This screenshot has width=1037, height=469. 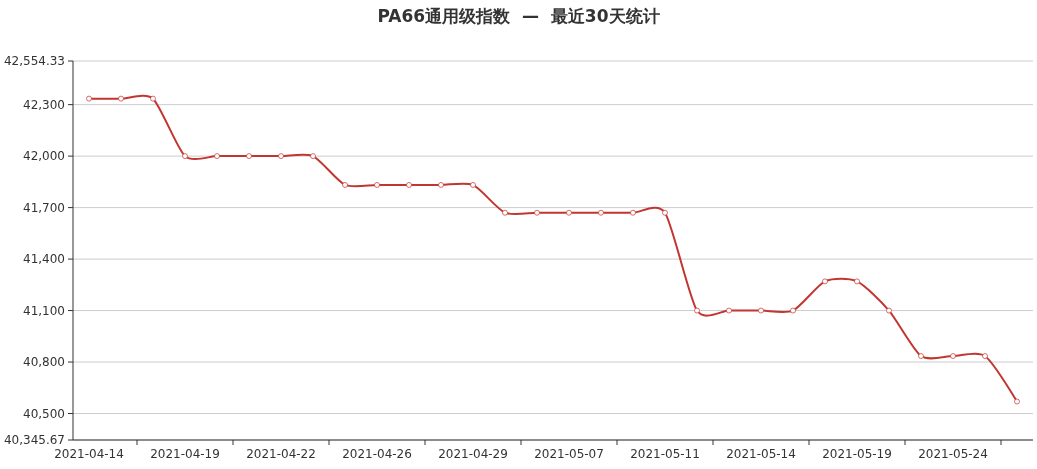 What do you see at coordinates (569, 454) in the screenshot?
I see `x-tick-label: 2021-05-07` at bounding box center [569, 454].